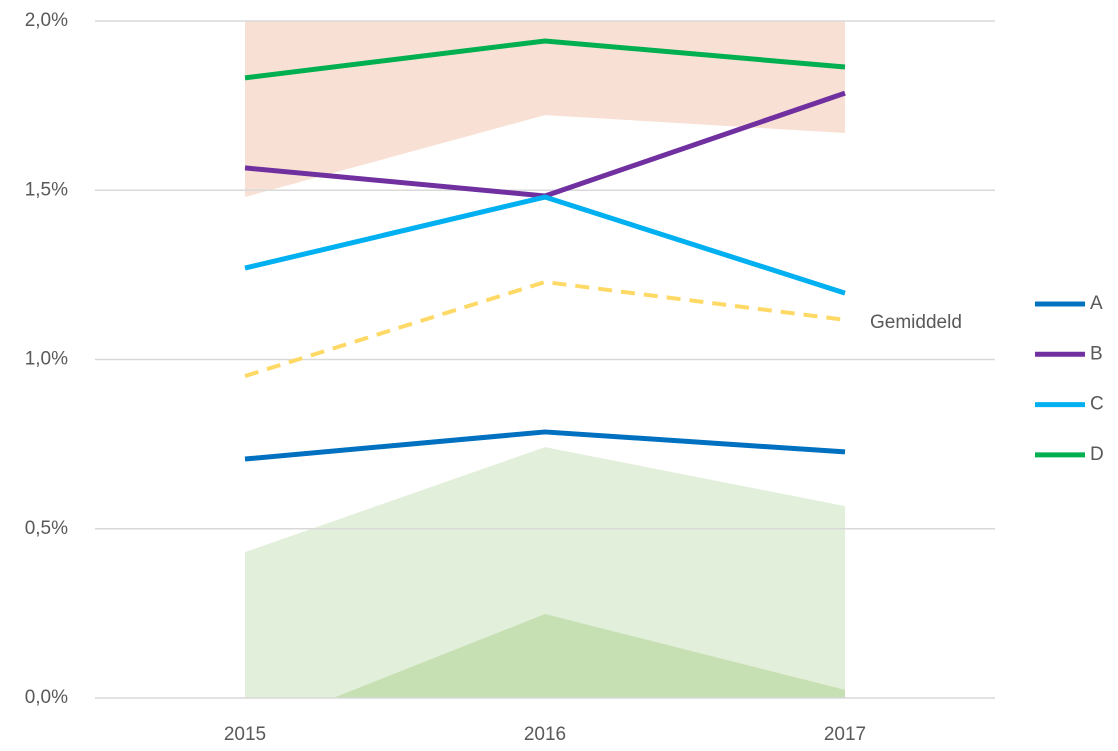  What do you see at coordinates (1097, 404) in the screenshot?
I see `legend-label: C` at bounding box center [1097, 404].